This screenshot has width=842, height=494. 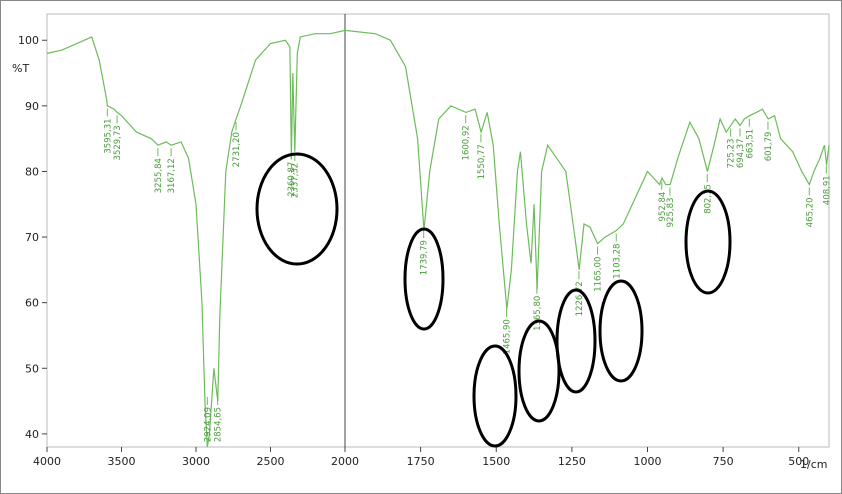 I want to click on peak-label: 663,51, so click(x=750, y=144).